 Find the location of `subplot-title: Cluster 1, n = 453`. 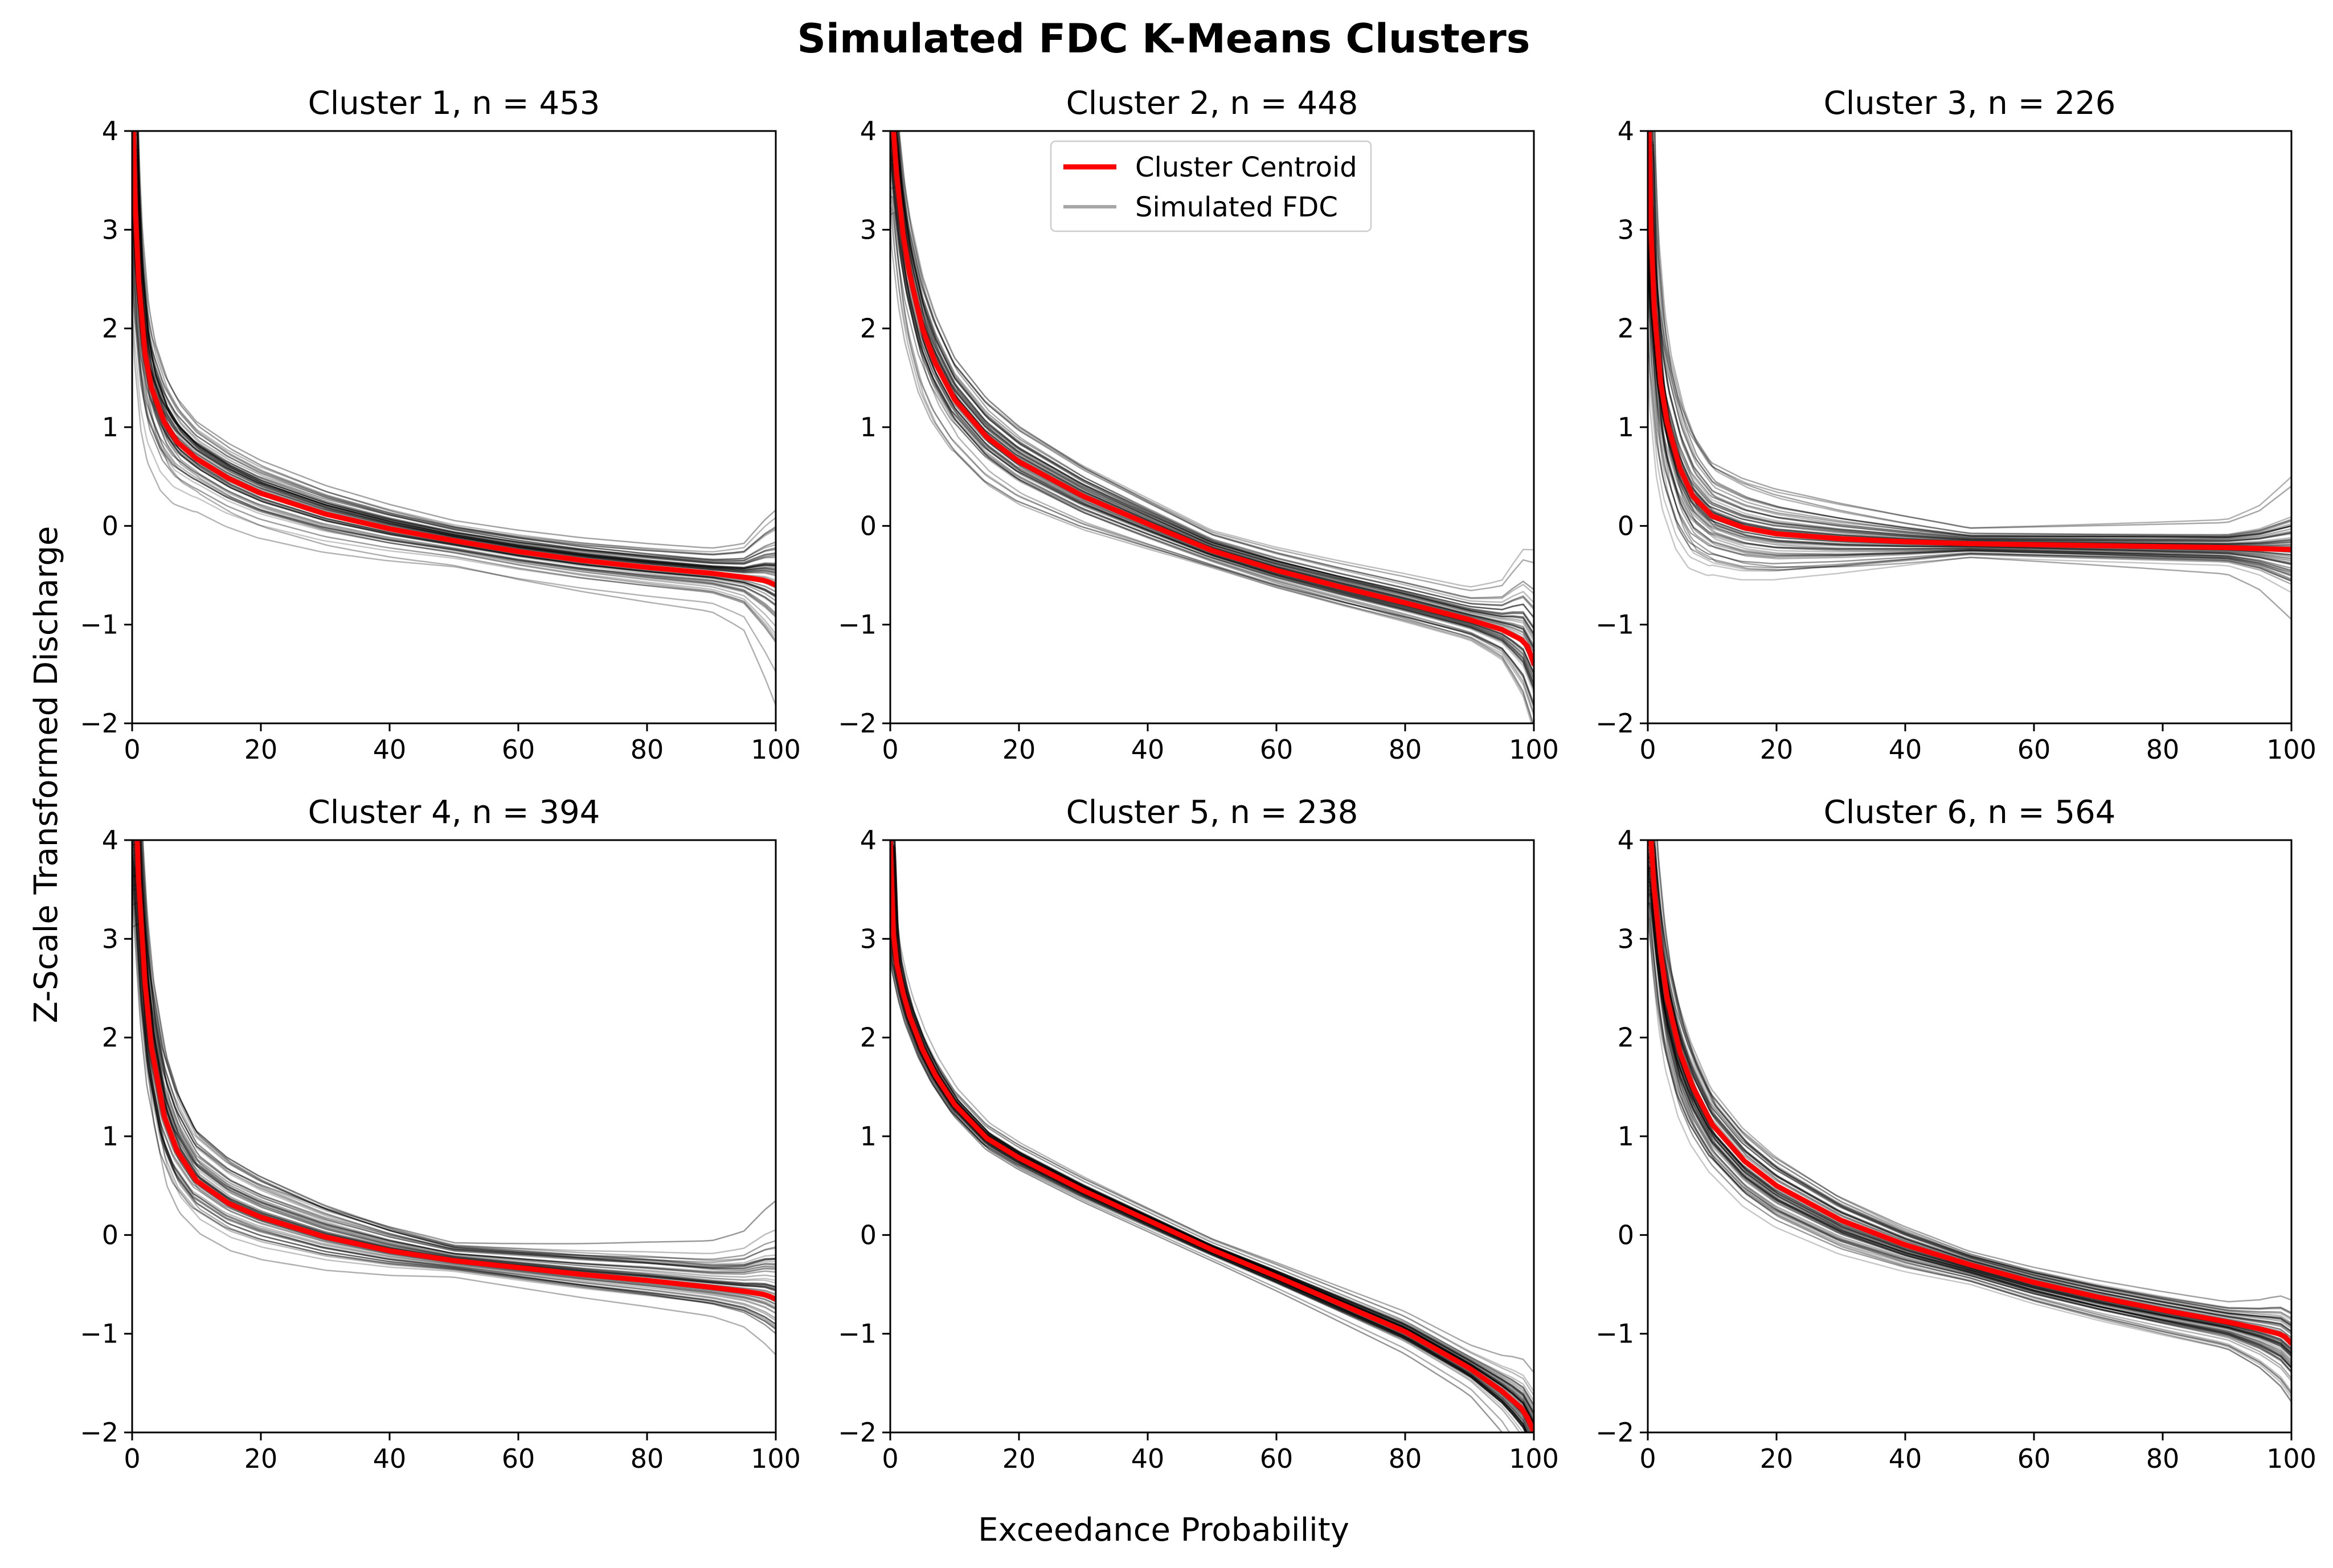

subplot-title: Cluster 1, n = 453 is located at coordinates (454, 103).